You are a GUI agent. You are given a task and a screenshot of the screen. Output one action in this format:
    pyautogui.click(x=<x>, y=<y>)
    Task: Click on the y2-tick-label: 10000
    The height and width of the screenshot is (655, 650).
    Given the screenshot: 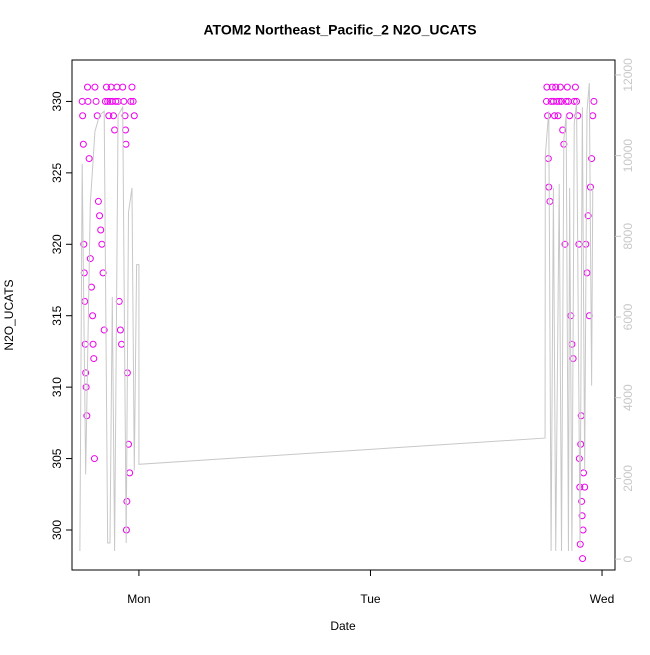 What is the action you would take?
    pyautogui.click(x=628, y=156)
    